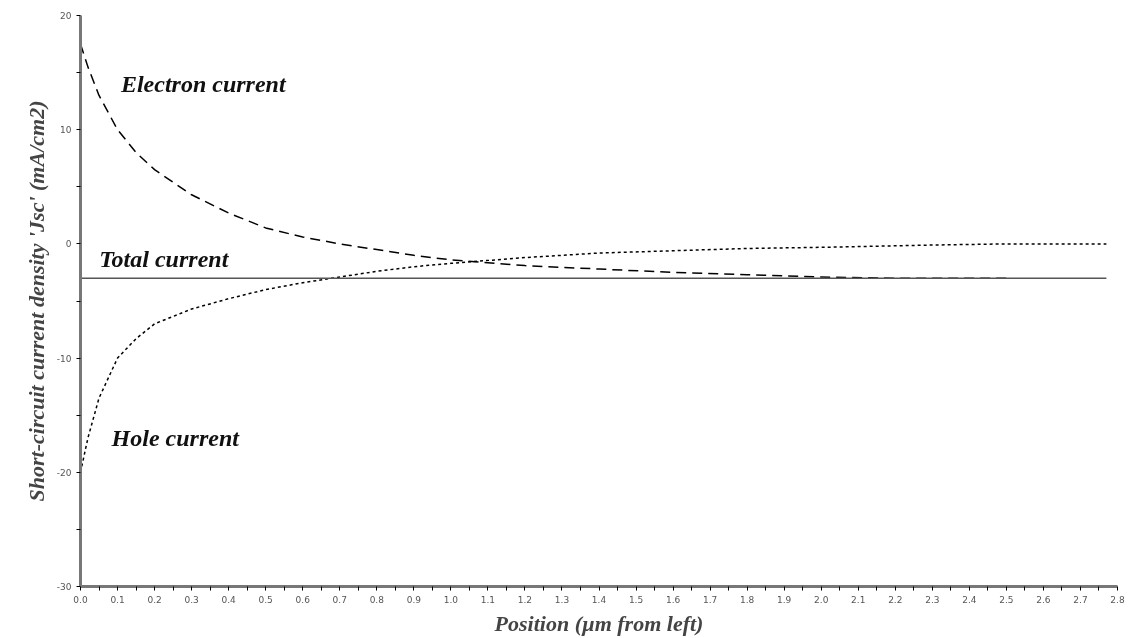  Describe the element at coordinates (895, 599) in the screenshot. I see `x-tick-label: 2.2` at that location.